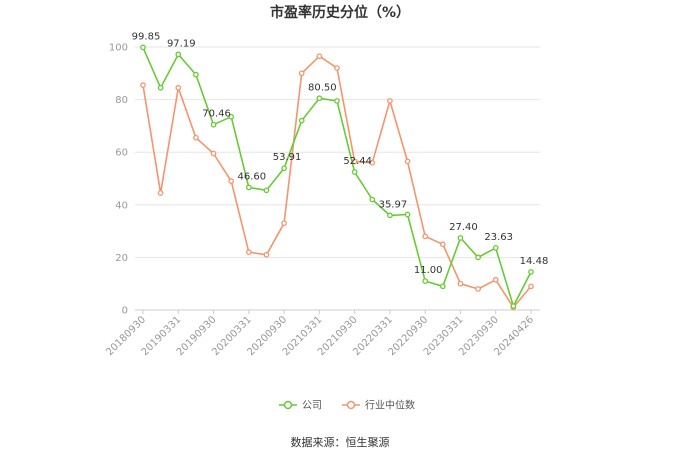 The width and height of the screenshot is (680, 460). I want to click on data-label: 97.19, so click(181, 43).